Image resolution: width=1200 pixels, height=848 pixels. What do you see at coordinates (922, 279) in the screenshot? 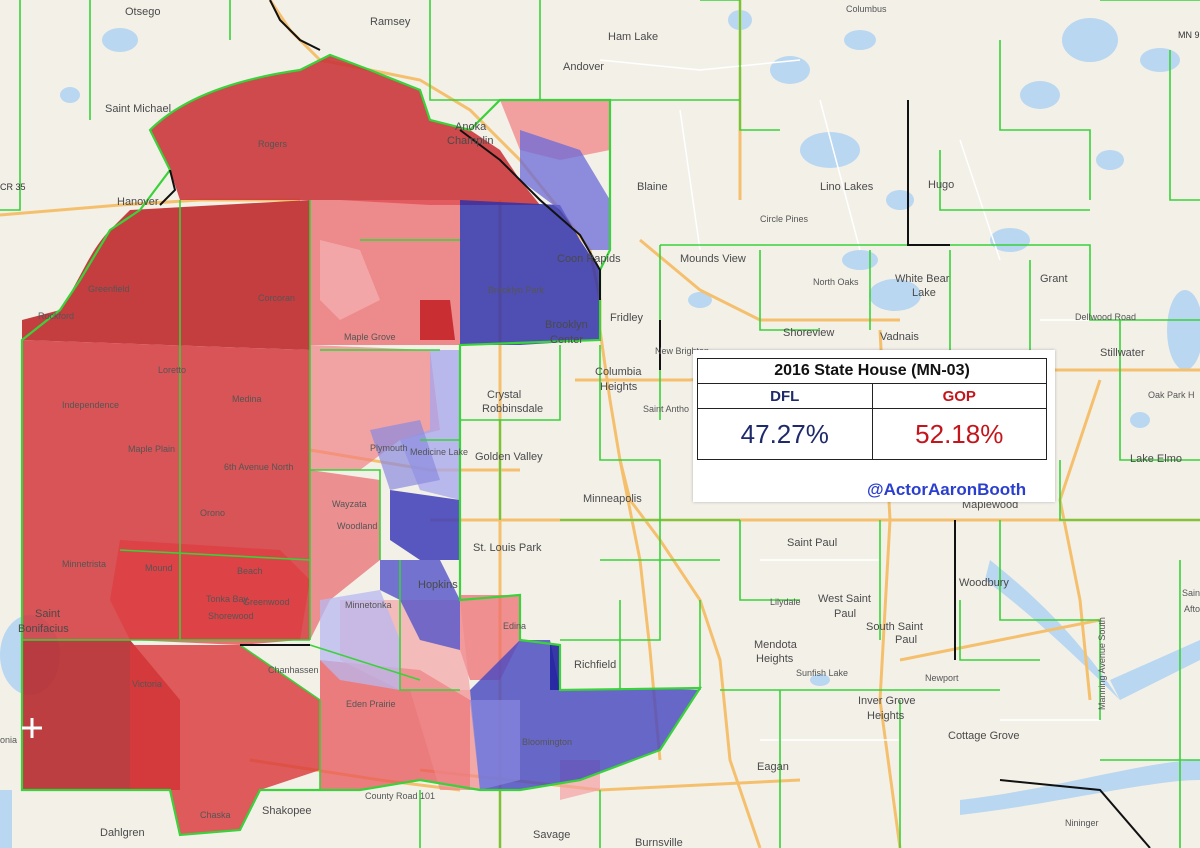
I see `label-white-bear: White Bear` at bounding box center [922, 279].